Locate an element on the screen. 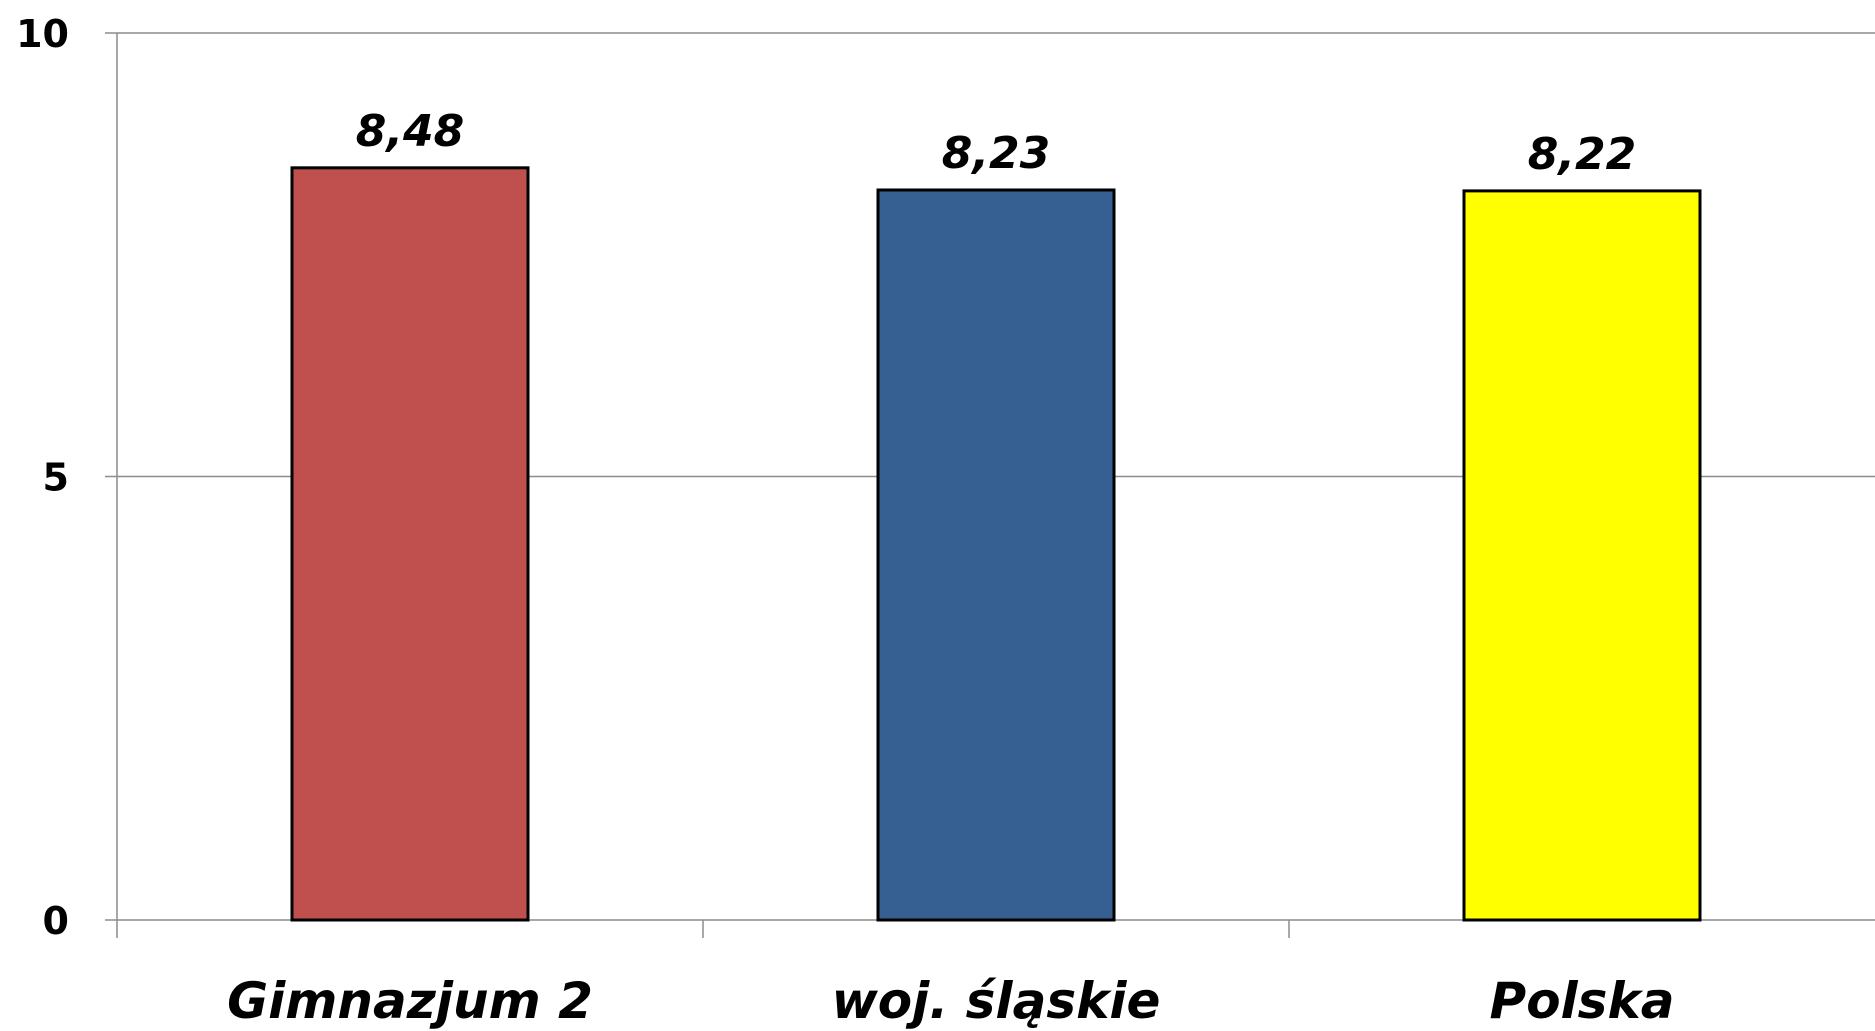  data-label: 8,23 is located at coordinates (996, 153).